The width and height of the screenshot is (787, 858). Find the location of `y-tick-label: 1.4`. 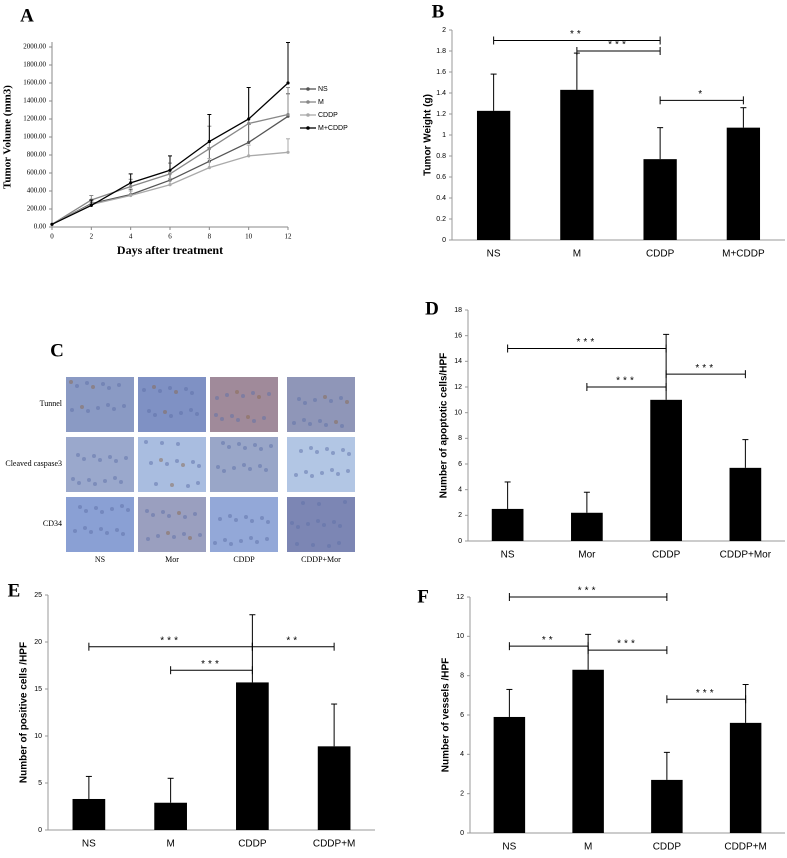

y-tick-label: 1.4 is located at coordinates (441, 93).